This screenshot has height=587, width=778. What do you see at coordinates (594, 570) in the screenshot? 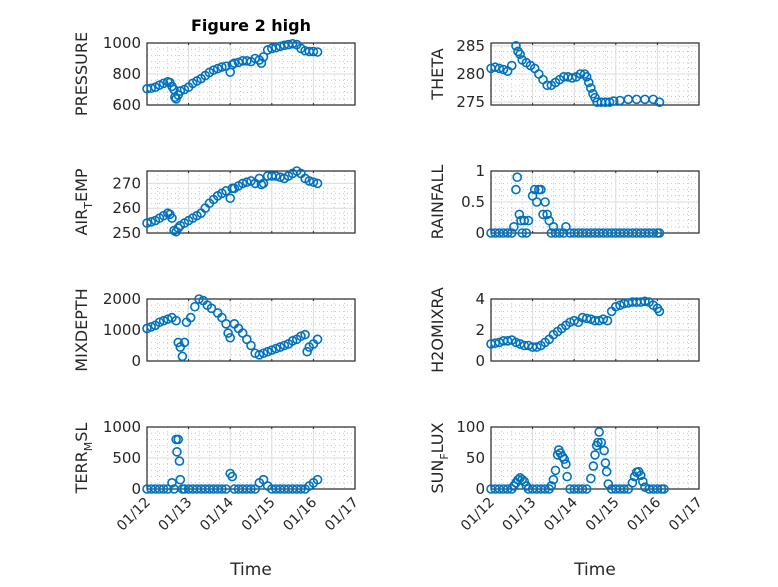
I see `x-axis-label: Time` at bounding box center [594, 570].